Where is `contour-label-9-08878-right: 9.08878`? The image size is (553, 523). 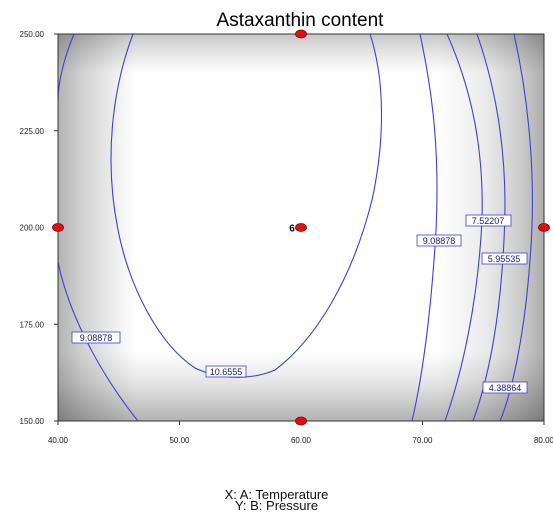
contour-label-9-08878-right: 9.08878 is located at coordinates (439, 240).